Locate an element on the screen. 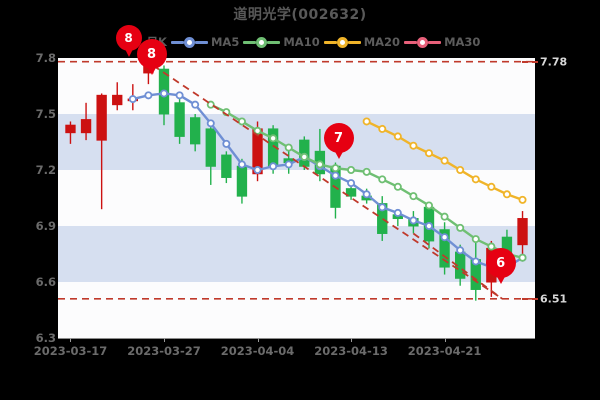 The image size is (600, 400). page-title: 道明光学(002632) is located at coordinates (300, 15).